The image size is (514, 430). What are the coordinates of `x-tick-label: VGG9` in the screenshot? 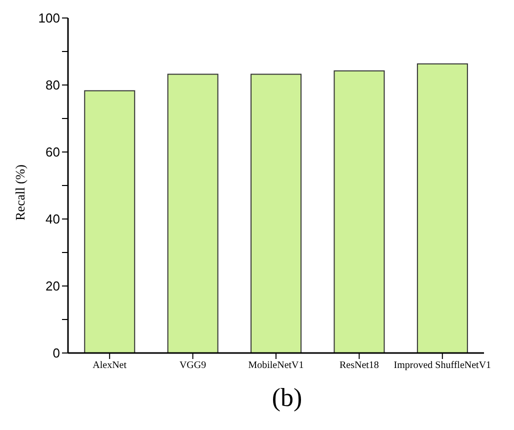 It's located at (192, 366).